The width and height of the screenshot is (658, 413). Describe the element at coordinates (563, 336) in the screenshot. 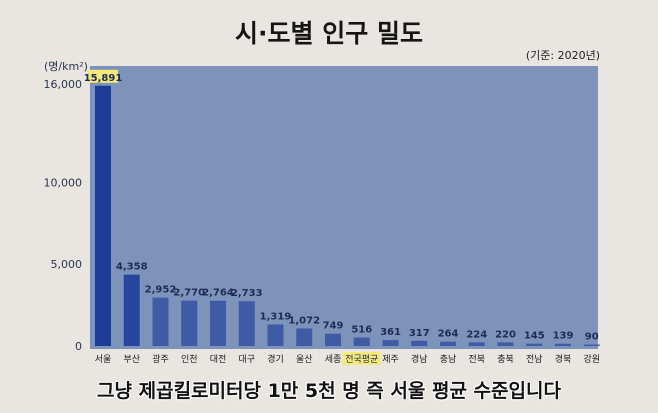

I see `value-label: 139` at that location.